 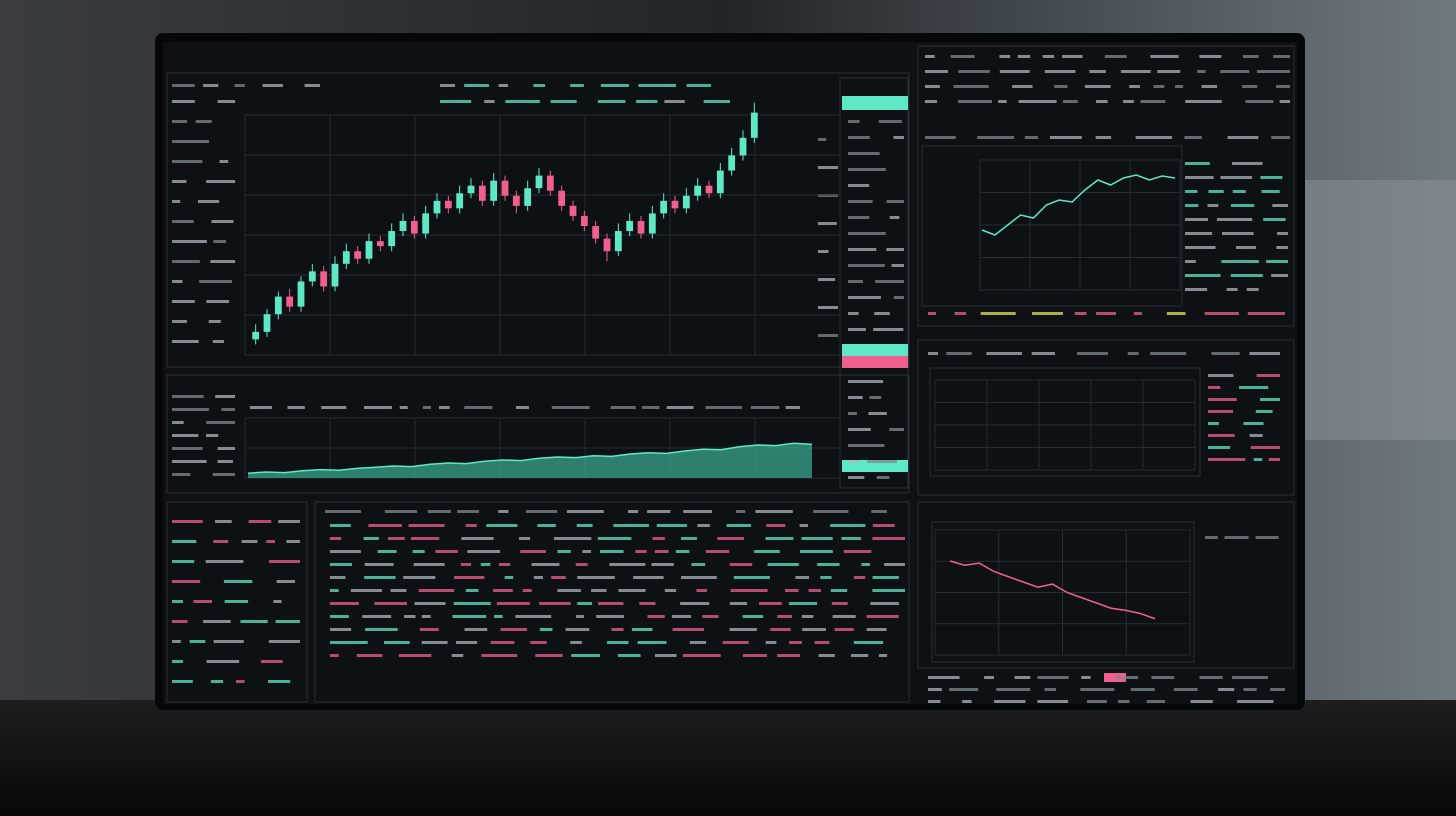 What do you see at coordinates (1115, 677) in the screenshot?
I see `highlight-tab` at bounding box center [1115, 677].